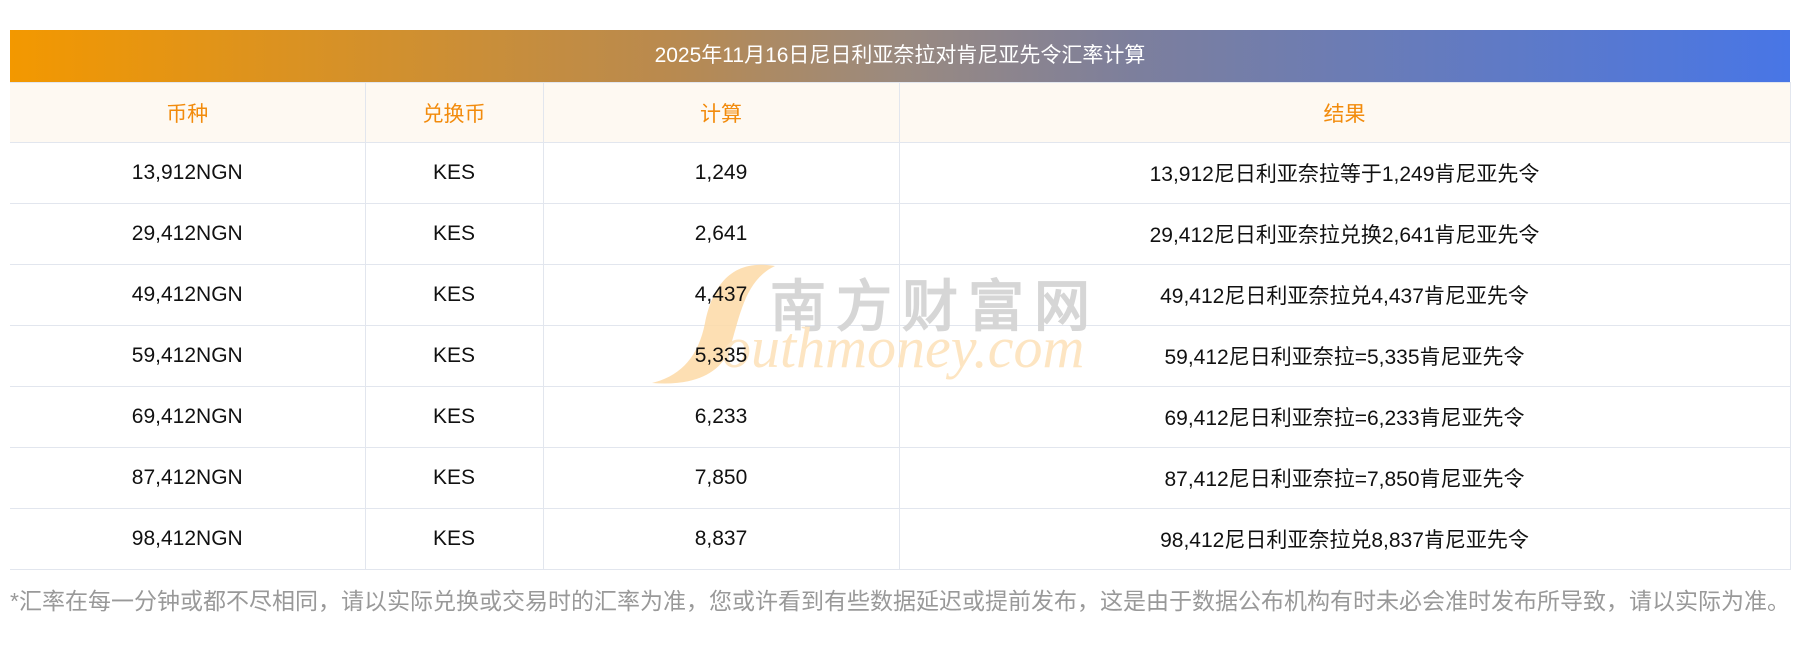 The image size is (1800, 672). I want to click on cell-result: 87,412尼日利亚奈拉=7,850肯尼亚先令, so click(1344, 478).